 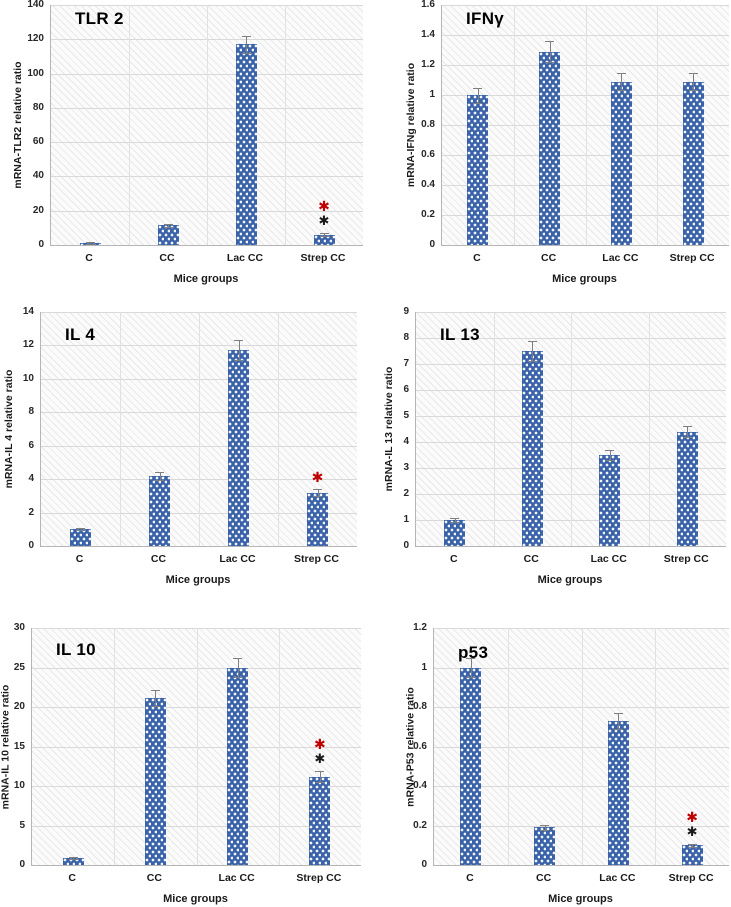 What do you see at coordinates (460, 334) in the screenshot?
I see `chart-title: IL 13` at bounding box center [460, 334].